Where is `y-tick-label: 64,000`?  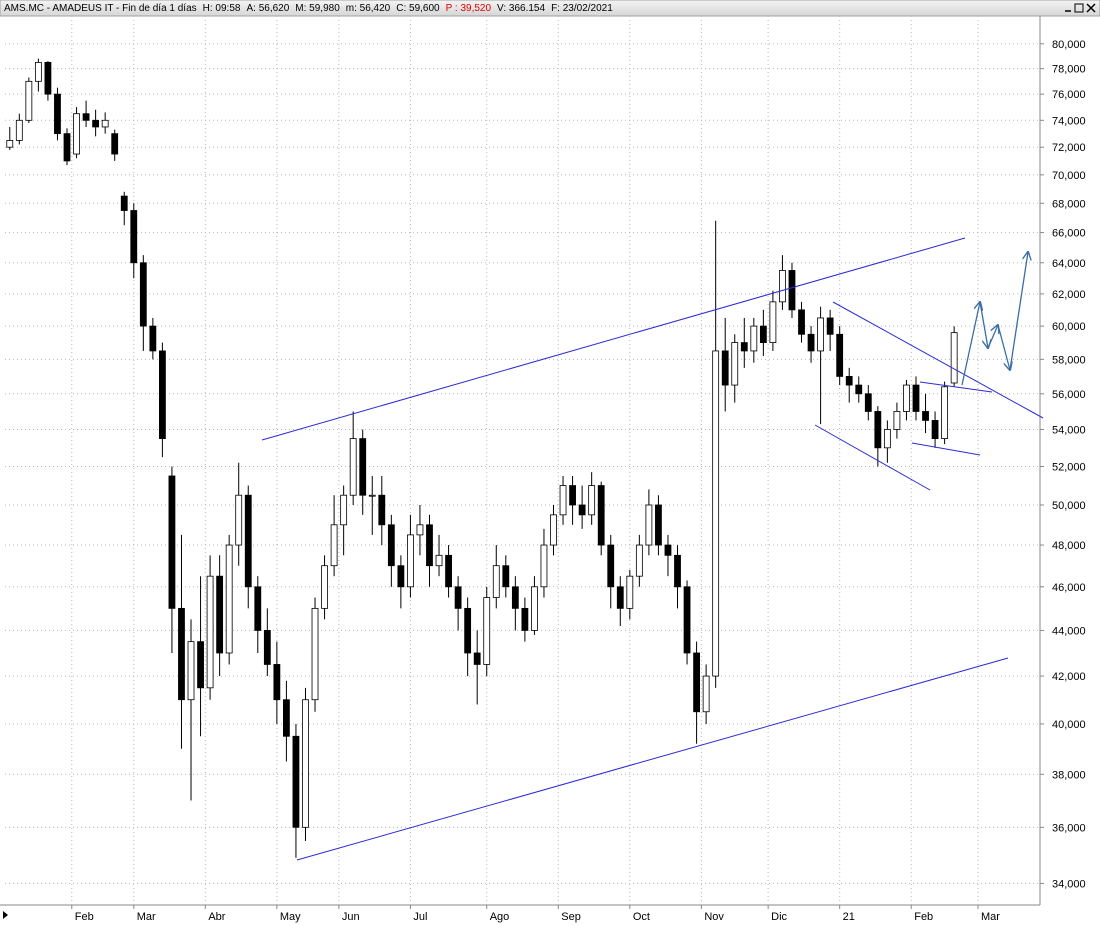 y-tick-label: 64,000 is located at coordinates (1069, 264).